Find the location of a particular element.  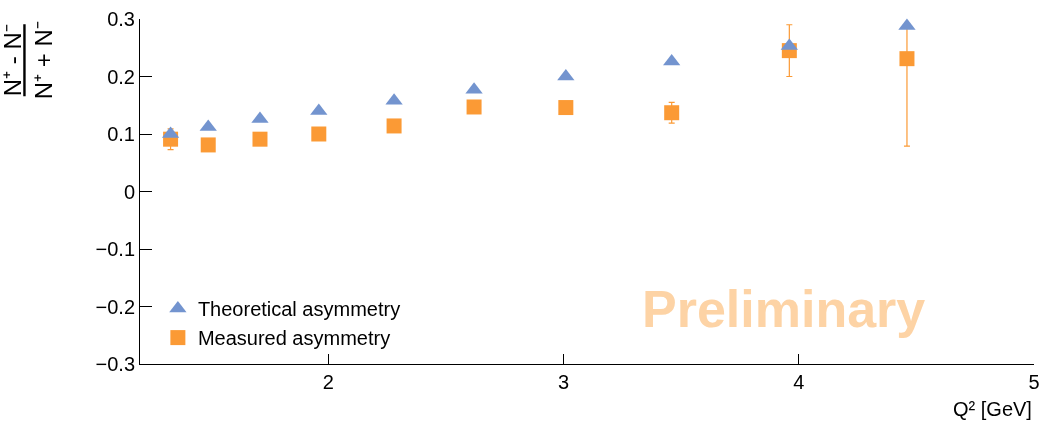

legend-label: Measured asymmetry is located at coordinates (294, 338).